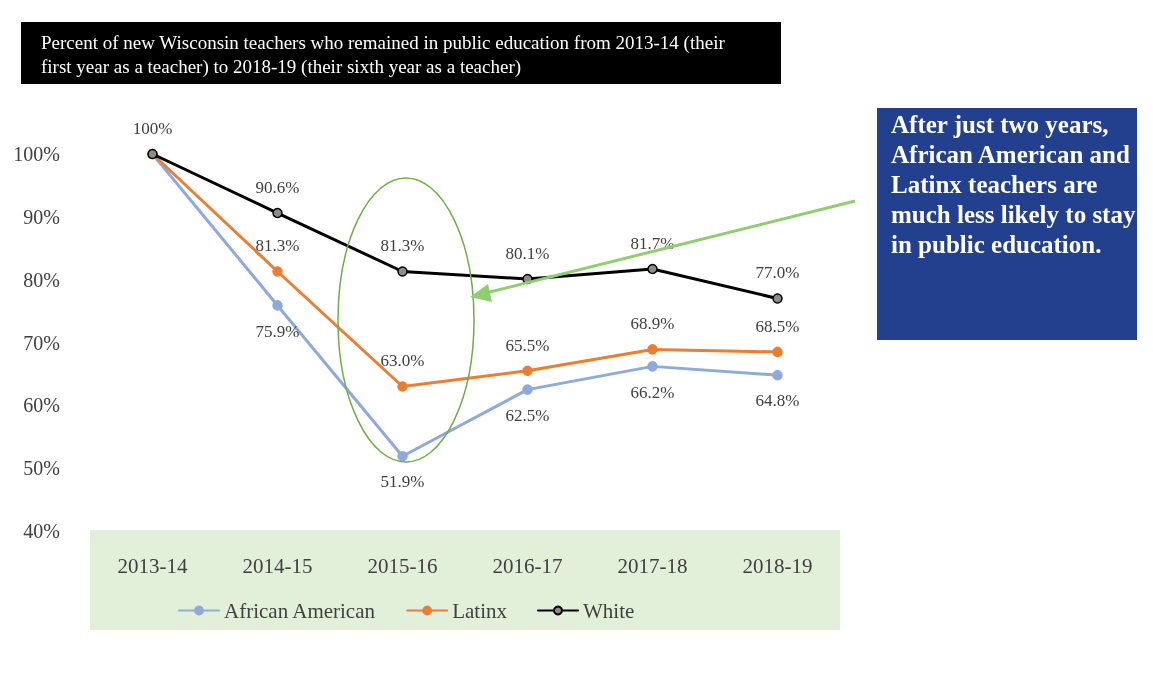 This screenshot has width=1153, height=674. What do you see at coordinates (152, 128) in the screenshot?
I see `data-label: 100%` at bounding box center [152, 128].